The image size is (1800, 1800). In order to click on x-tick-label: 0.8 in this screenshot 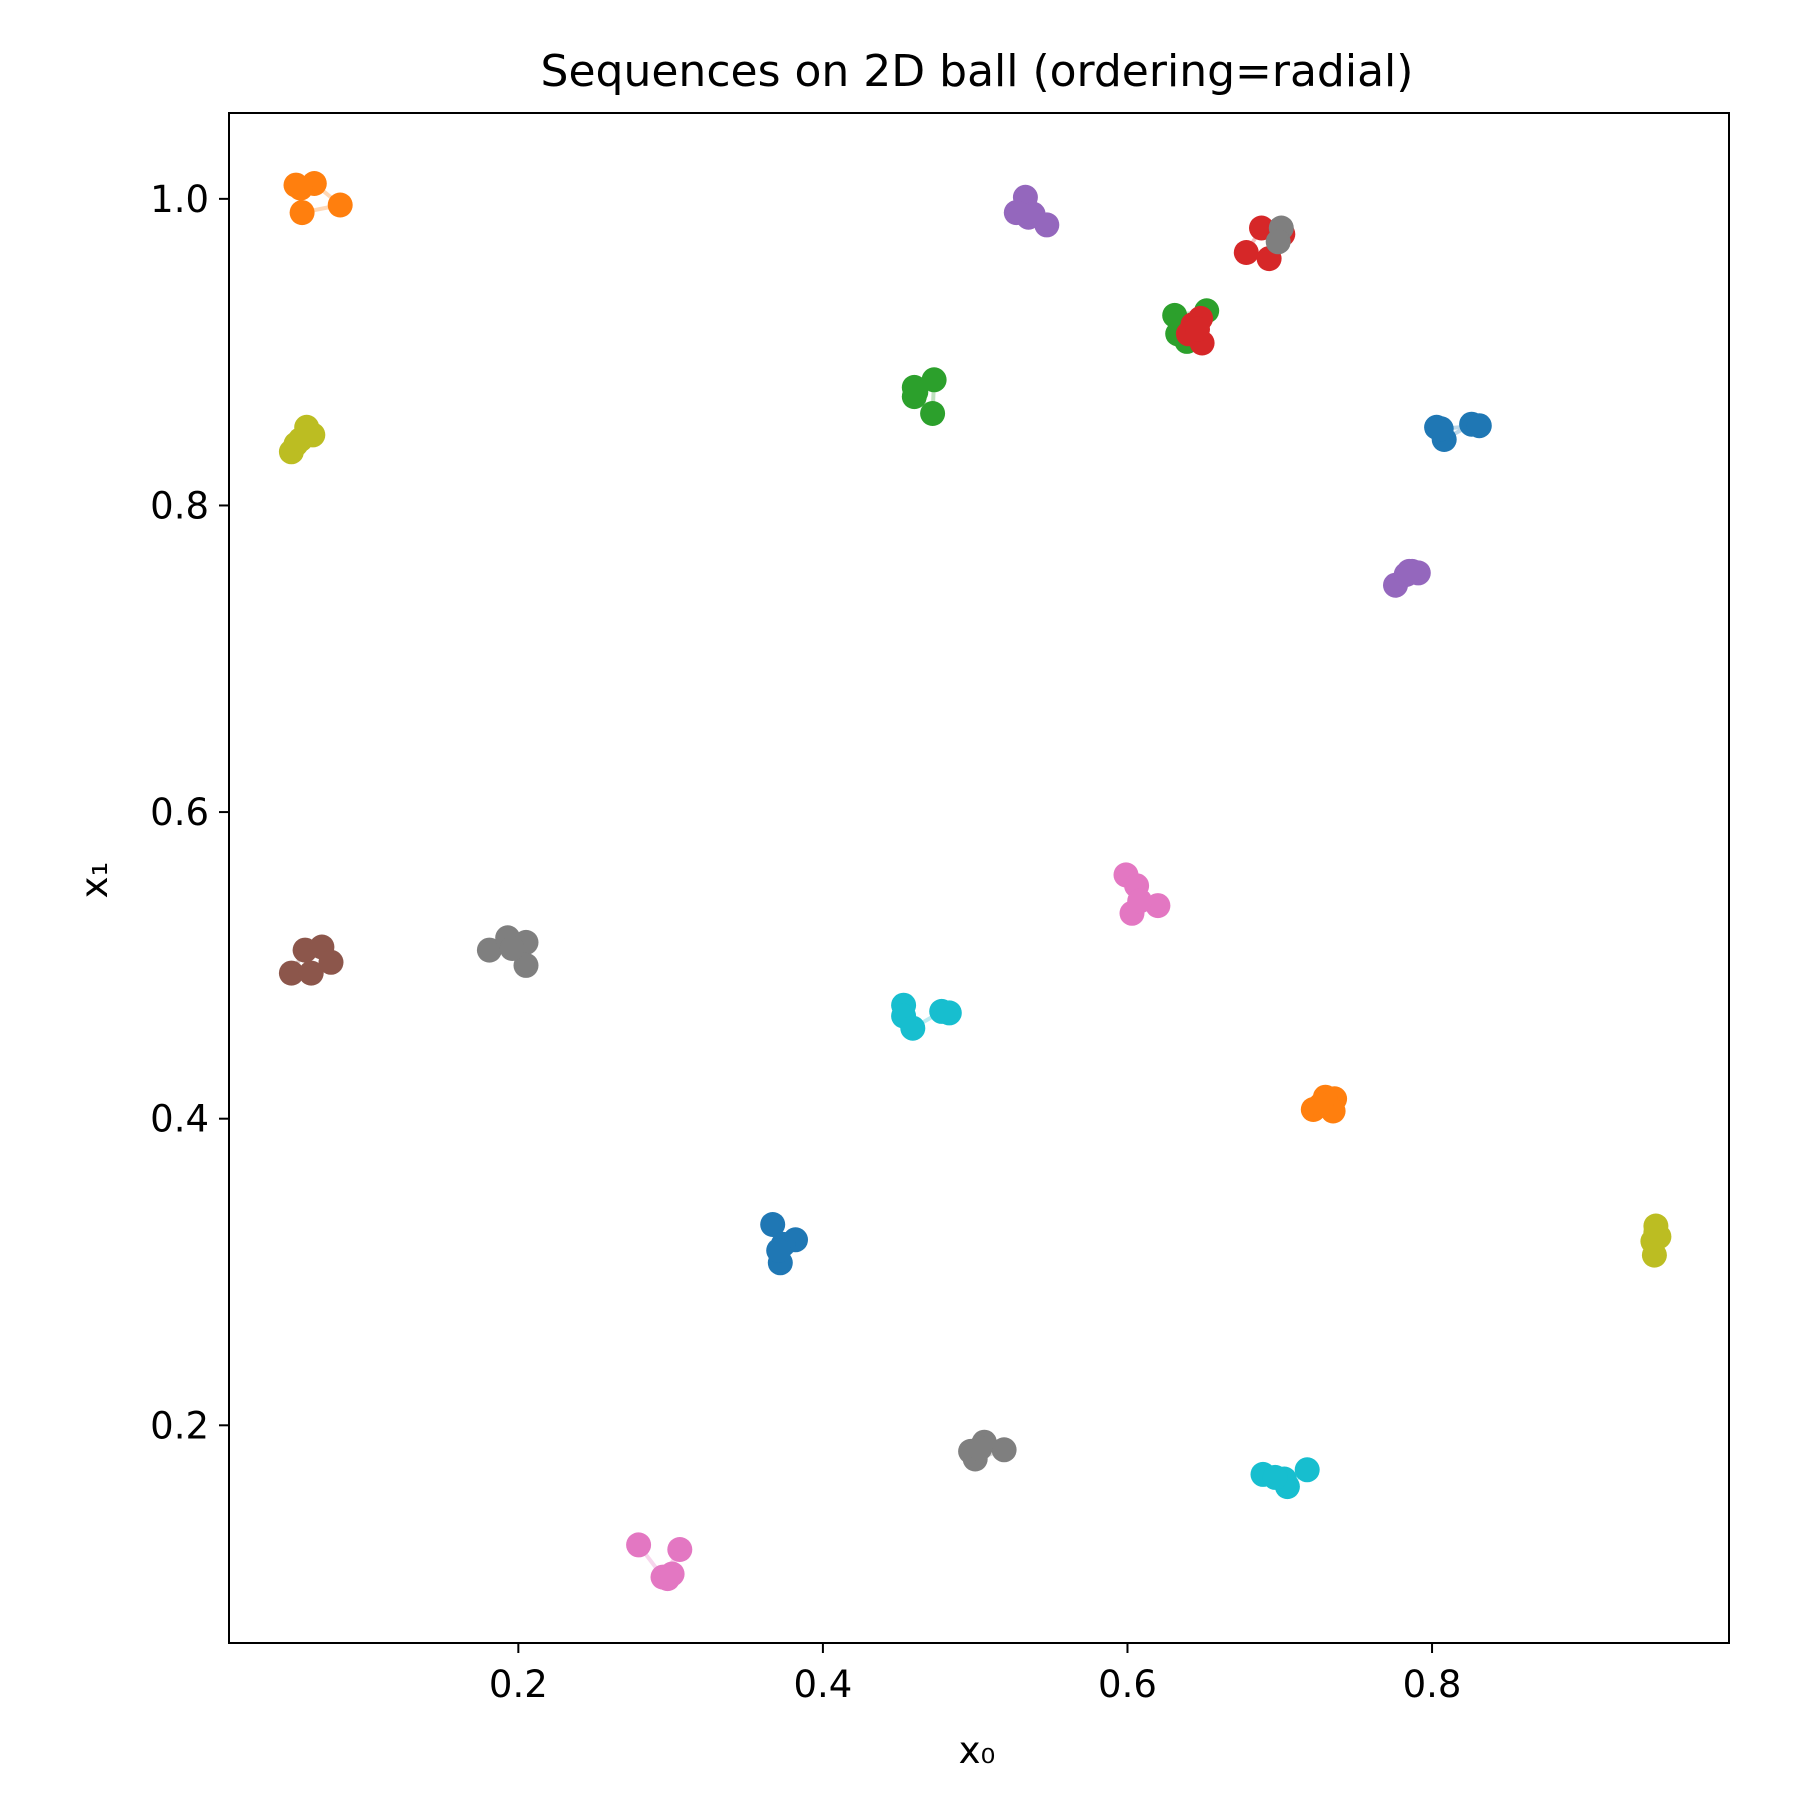, I will do `click(1432, 1684)`.